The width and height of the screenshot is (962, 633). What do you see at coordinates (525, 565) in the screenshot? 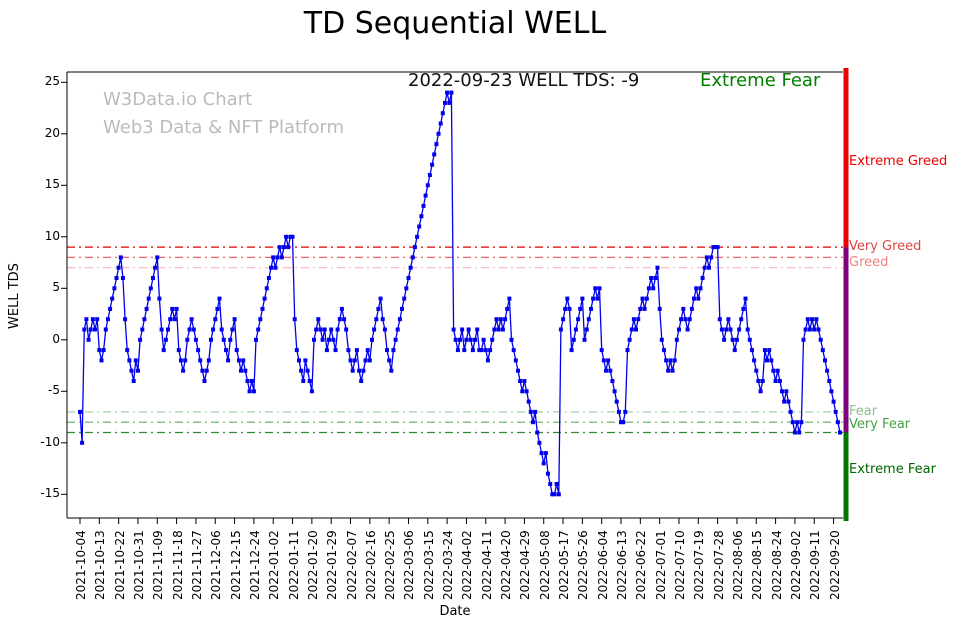
I see `x-tick-label: 2022-04-29` at bounding box center [525, 565].